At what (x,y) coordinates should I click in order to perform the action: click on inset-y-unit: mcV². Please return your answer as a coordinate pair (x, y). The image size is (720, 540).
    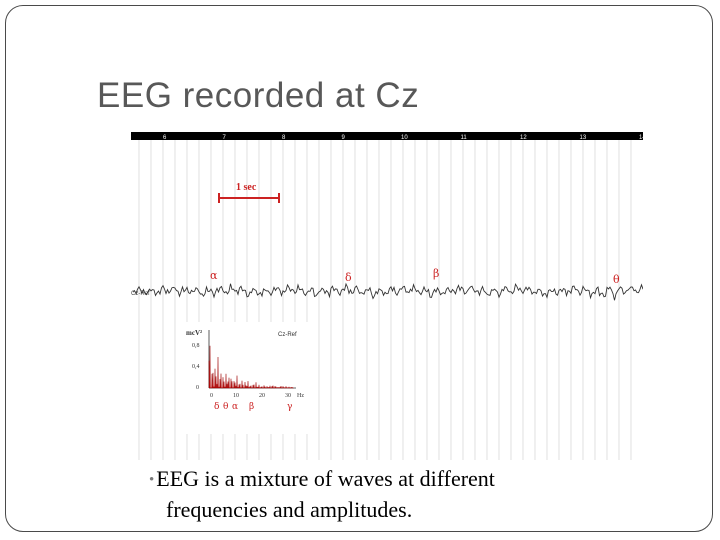
    Looking at the image, I should click on (194, 333).